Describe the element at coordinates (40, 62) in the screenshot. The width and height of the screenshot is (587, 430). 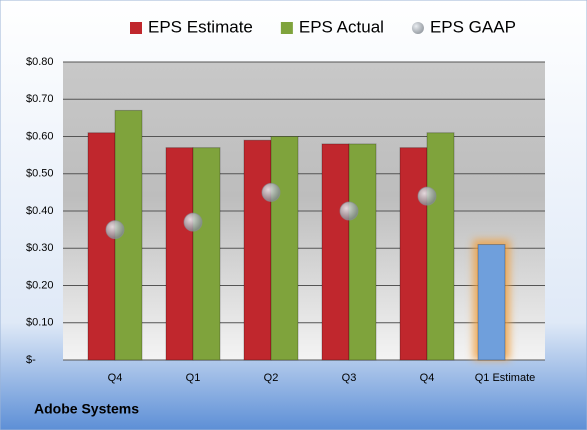
I see `y-tick-label: $0.80` at that location.